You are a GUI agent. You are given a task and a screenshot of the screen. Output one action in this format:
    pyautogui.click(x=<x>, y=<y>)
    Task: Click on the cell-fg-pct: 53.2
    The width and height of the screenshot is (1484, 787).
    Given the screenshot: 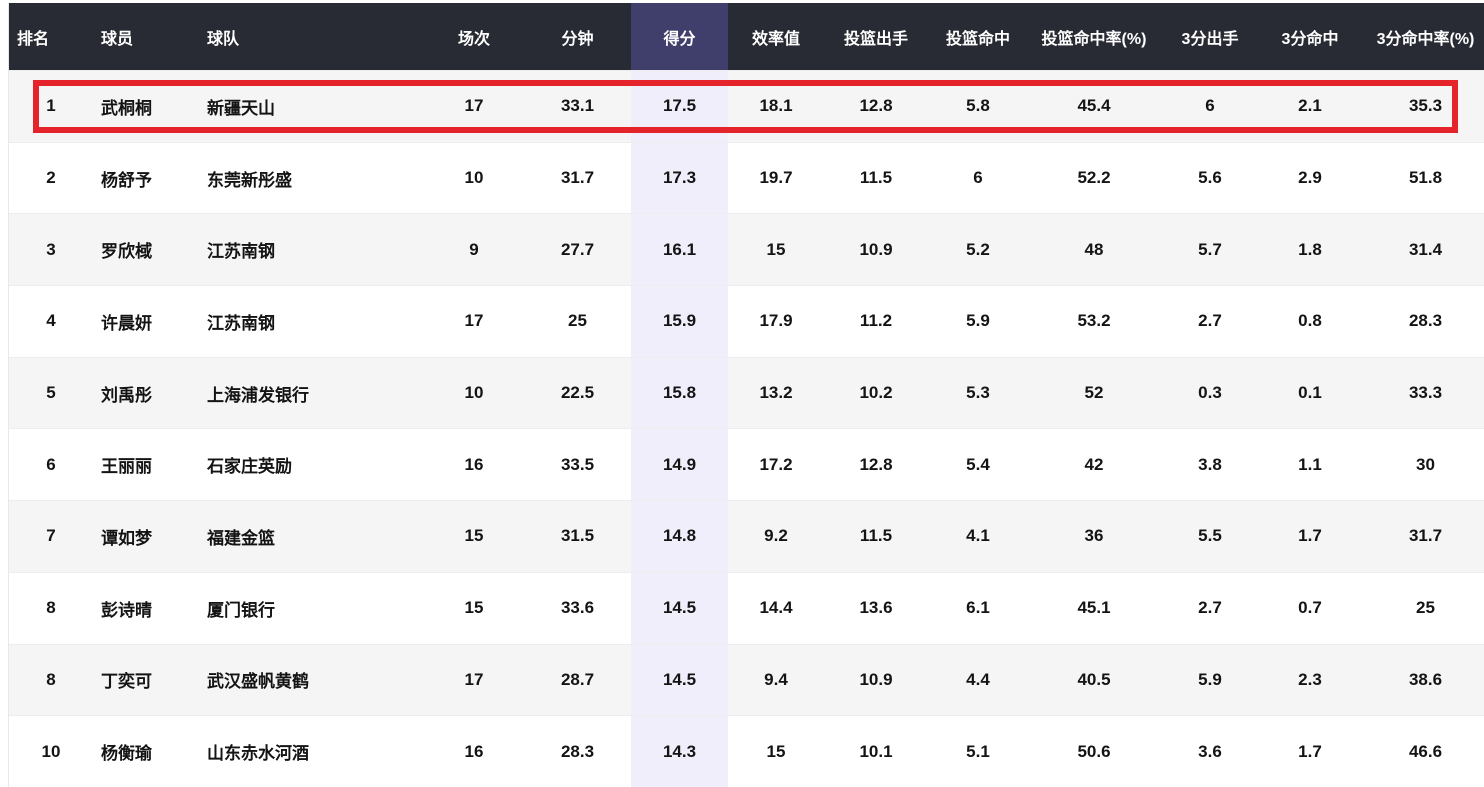 What is the action you would take?
    pyautogui.click(x=1094, y=321)
    